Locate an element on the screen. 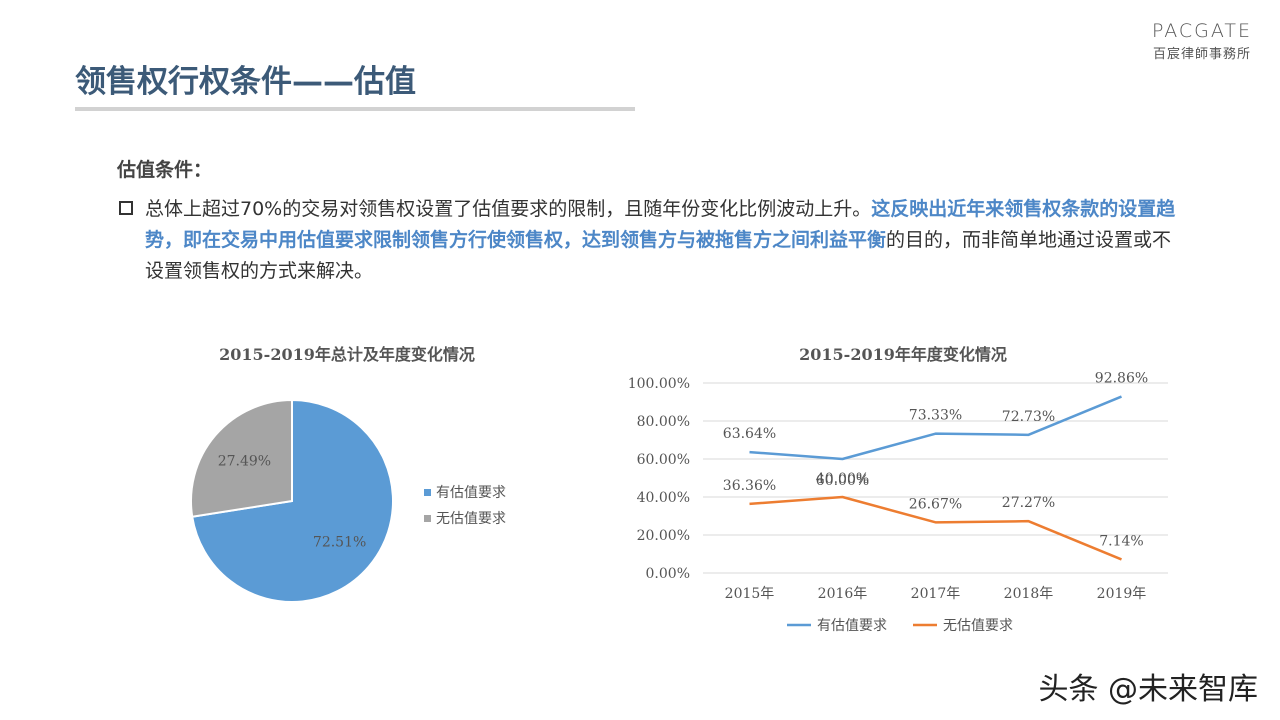 Image resolution: width=1280 pixels, height=720 pixels. y-tick-label-4: 80.00% is located at coordinates (663, 422).